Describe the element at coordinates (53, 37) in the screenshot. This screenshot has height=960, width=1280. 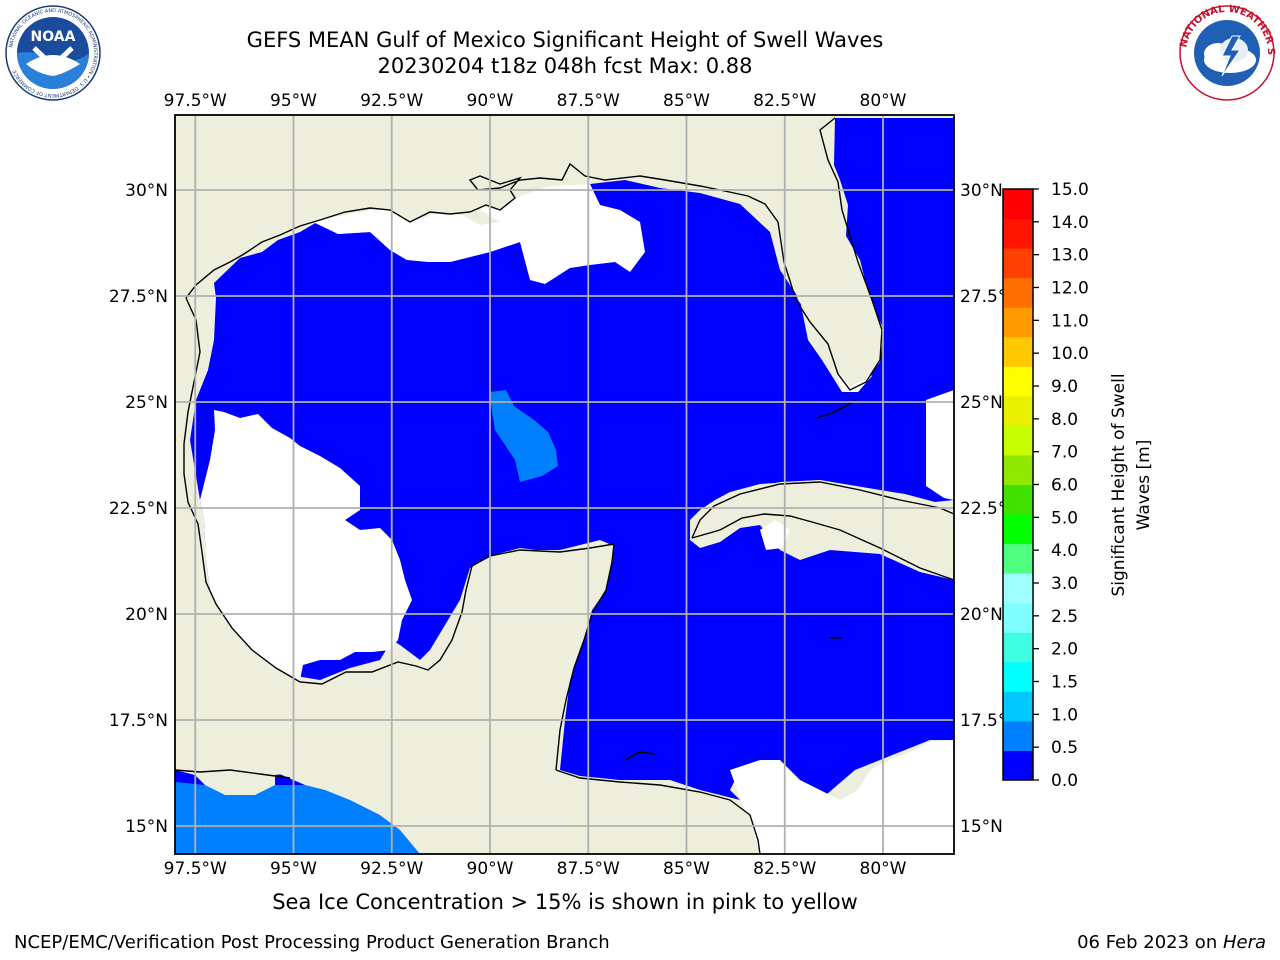
I see `noaa-logo-text: NOAA` at that location.